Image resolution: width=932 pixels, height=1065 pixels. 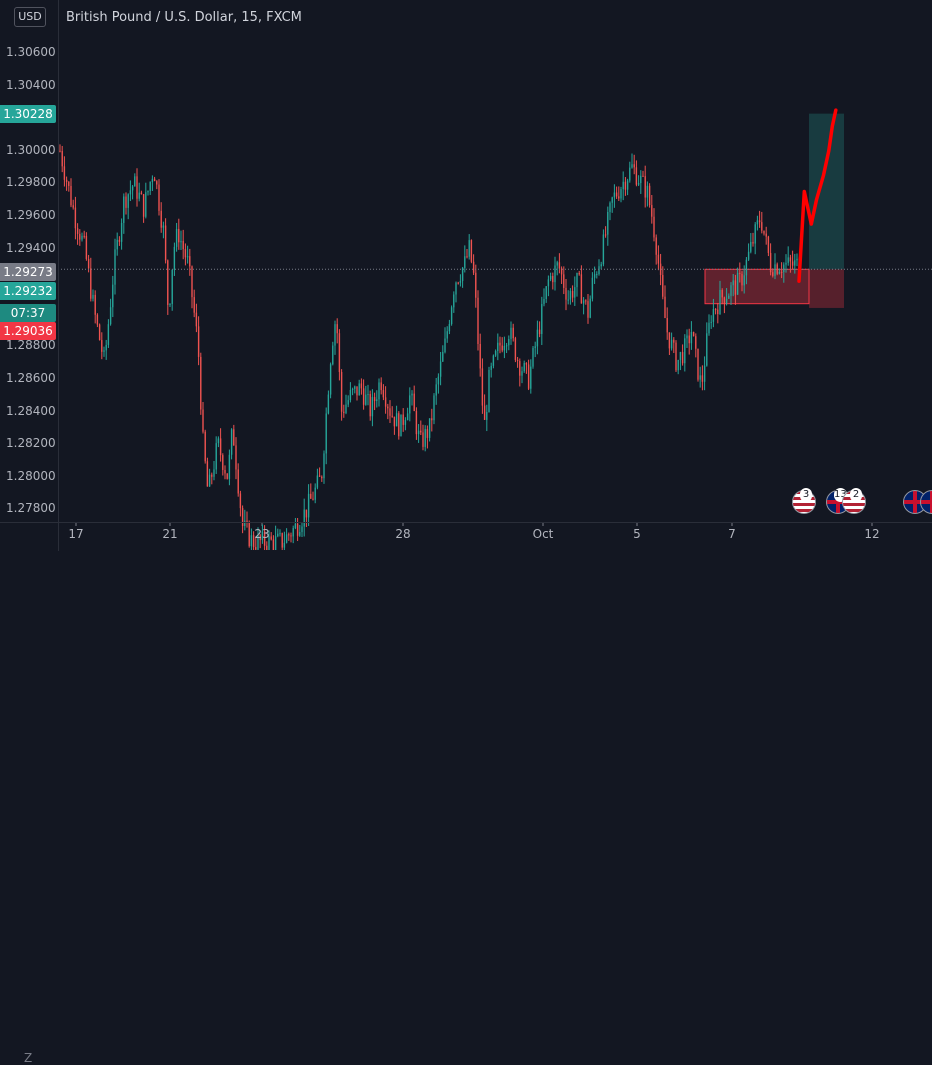 I want to click on price-tick-label: 1.30400, so click(x=31, y=84).